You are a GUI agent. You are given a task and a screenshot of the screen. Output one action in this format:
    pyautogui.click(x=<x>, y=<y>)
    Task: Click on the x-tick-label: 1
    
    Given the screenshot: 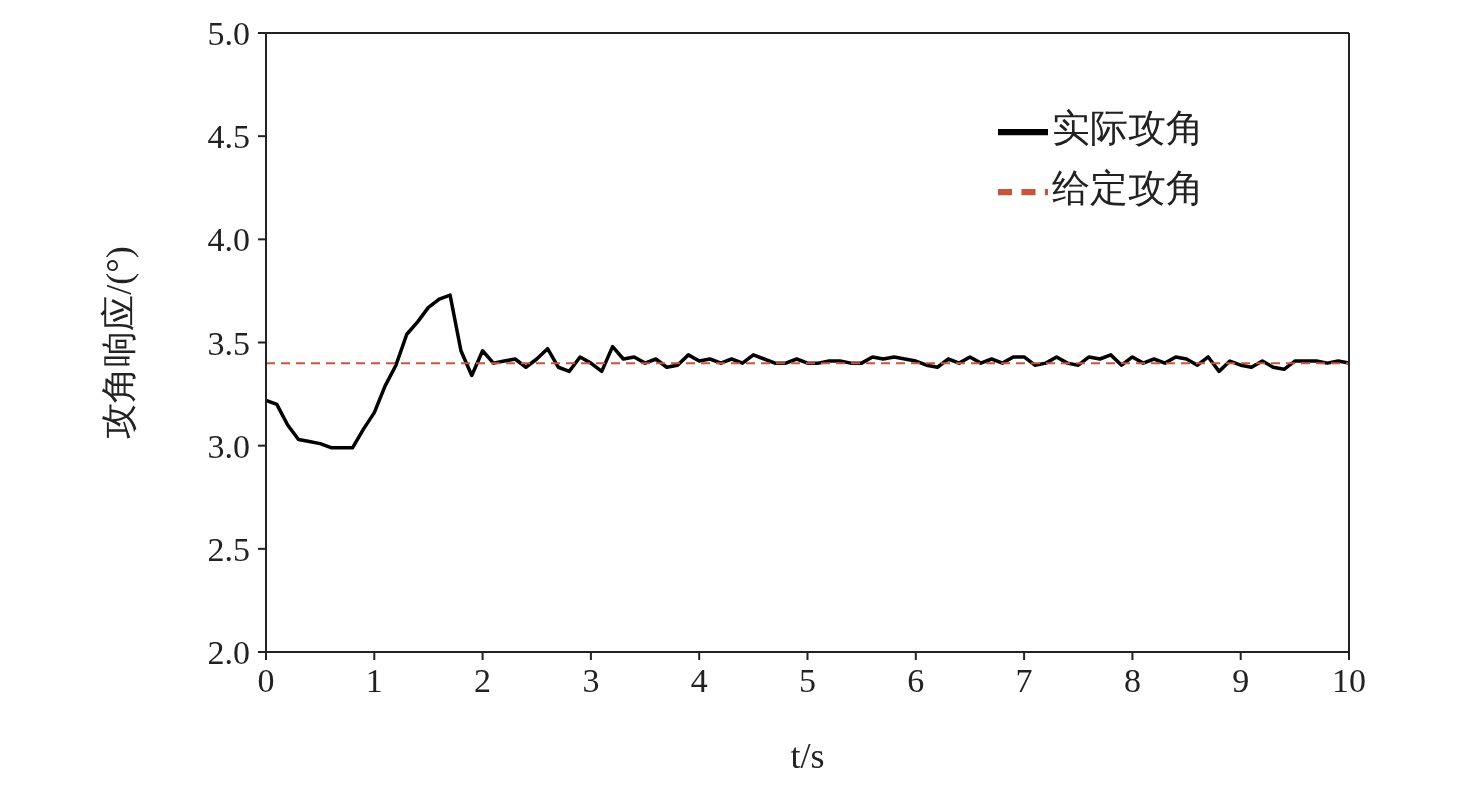 What is the action you would take?
    pyautogui.click(x=374, y=681)
    